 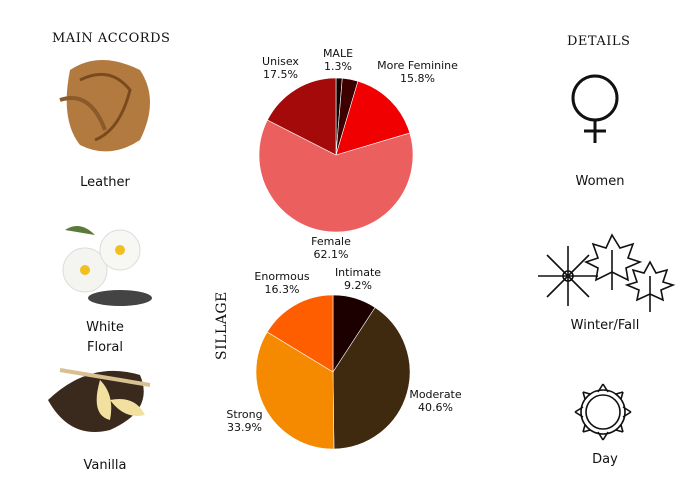 I want to click on slice-percent: 17.5%, so click(x=280, y=74).